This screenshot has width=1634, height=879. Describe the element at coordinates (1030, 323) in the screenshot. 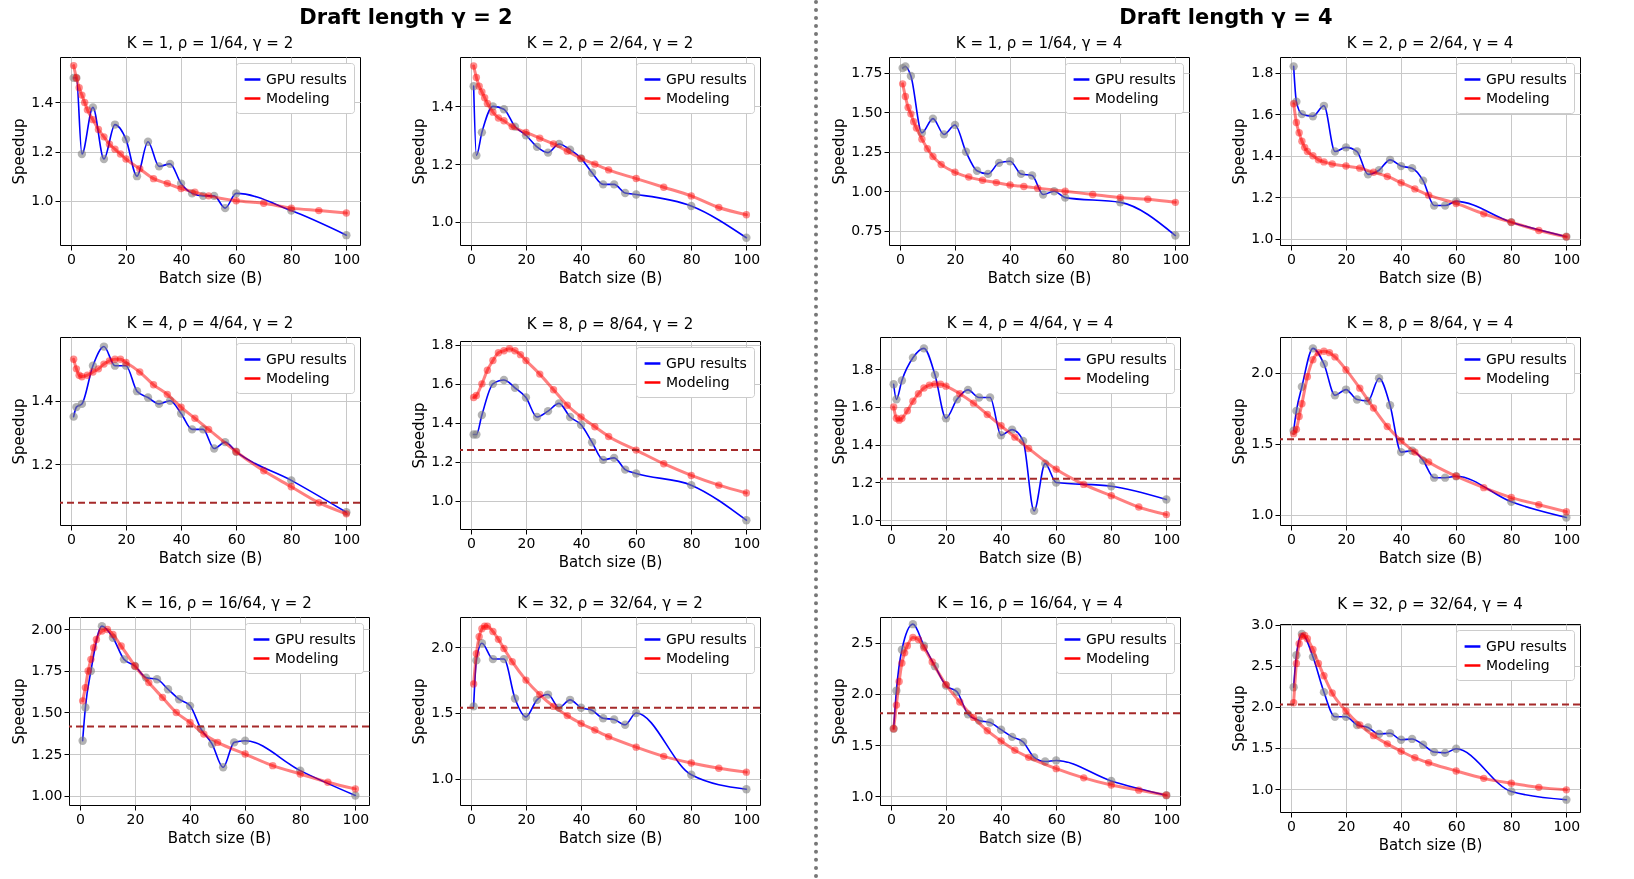

I see `chart-title: K = 4, ρ = 4/64, γ = 4` at that location.